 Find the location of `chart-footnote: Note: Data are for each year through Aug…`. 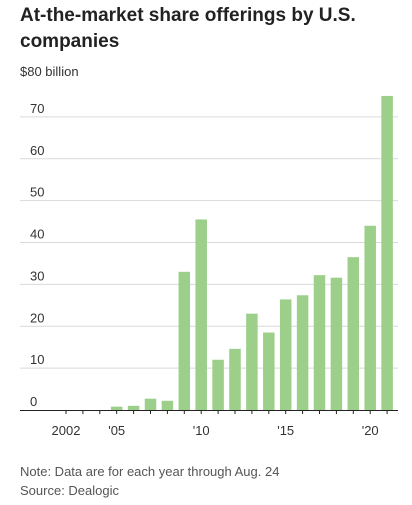

chart-footnote: Note: Data are for each year through Aug… is located at coordinates (149, 481).